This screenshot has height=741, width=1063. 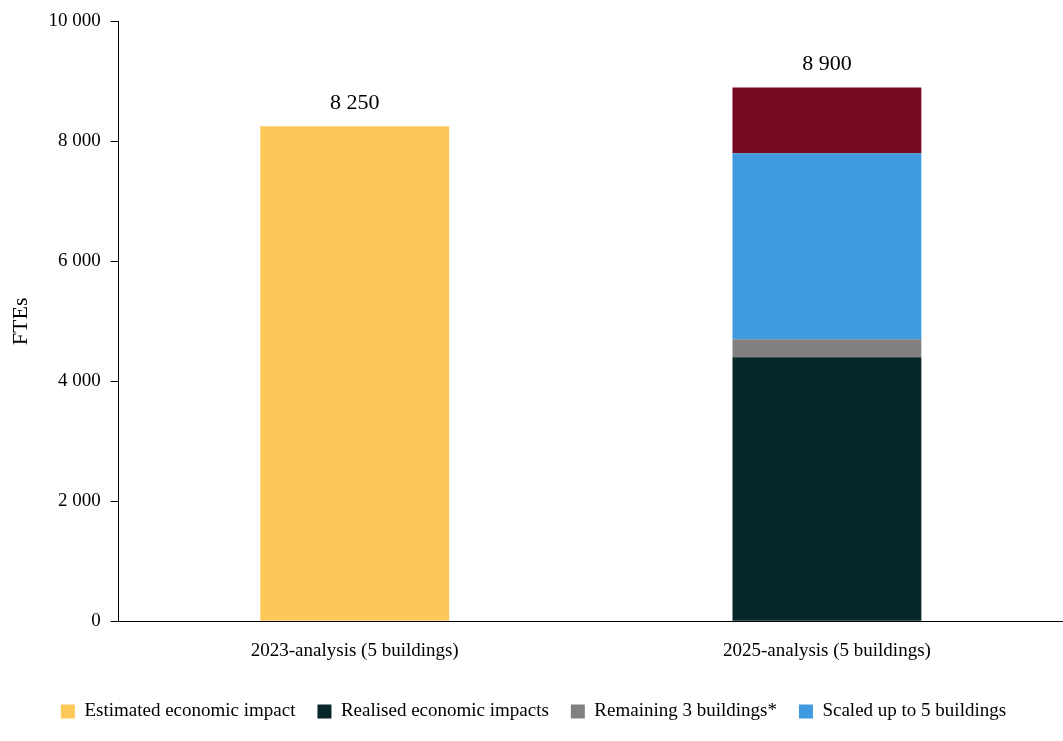 I want to click on y-tick-label: 0, so click(x=96, y=620).